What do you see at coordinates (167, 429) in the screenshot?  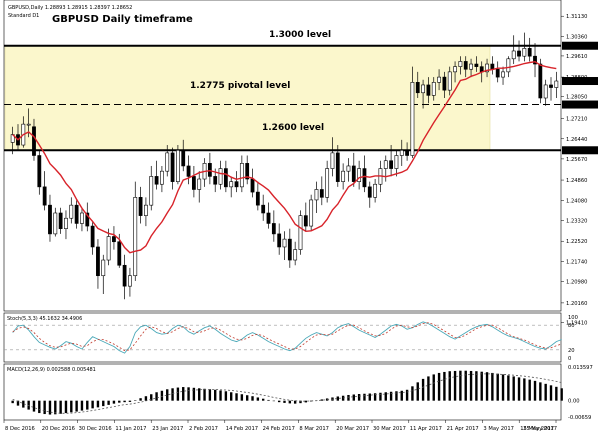 I see `x-axis-label: 23 Jan 2017` at bounding box center [167, 429].